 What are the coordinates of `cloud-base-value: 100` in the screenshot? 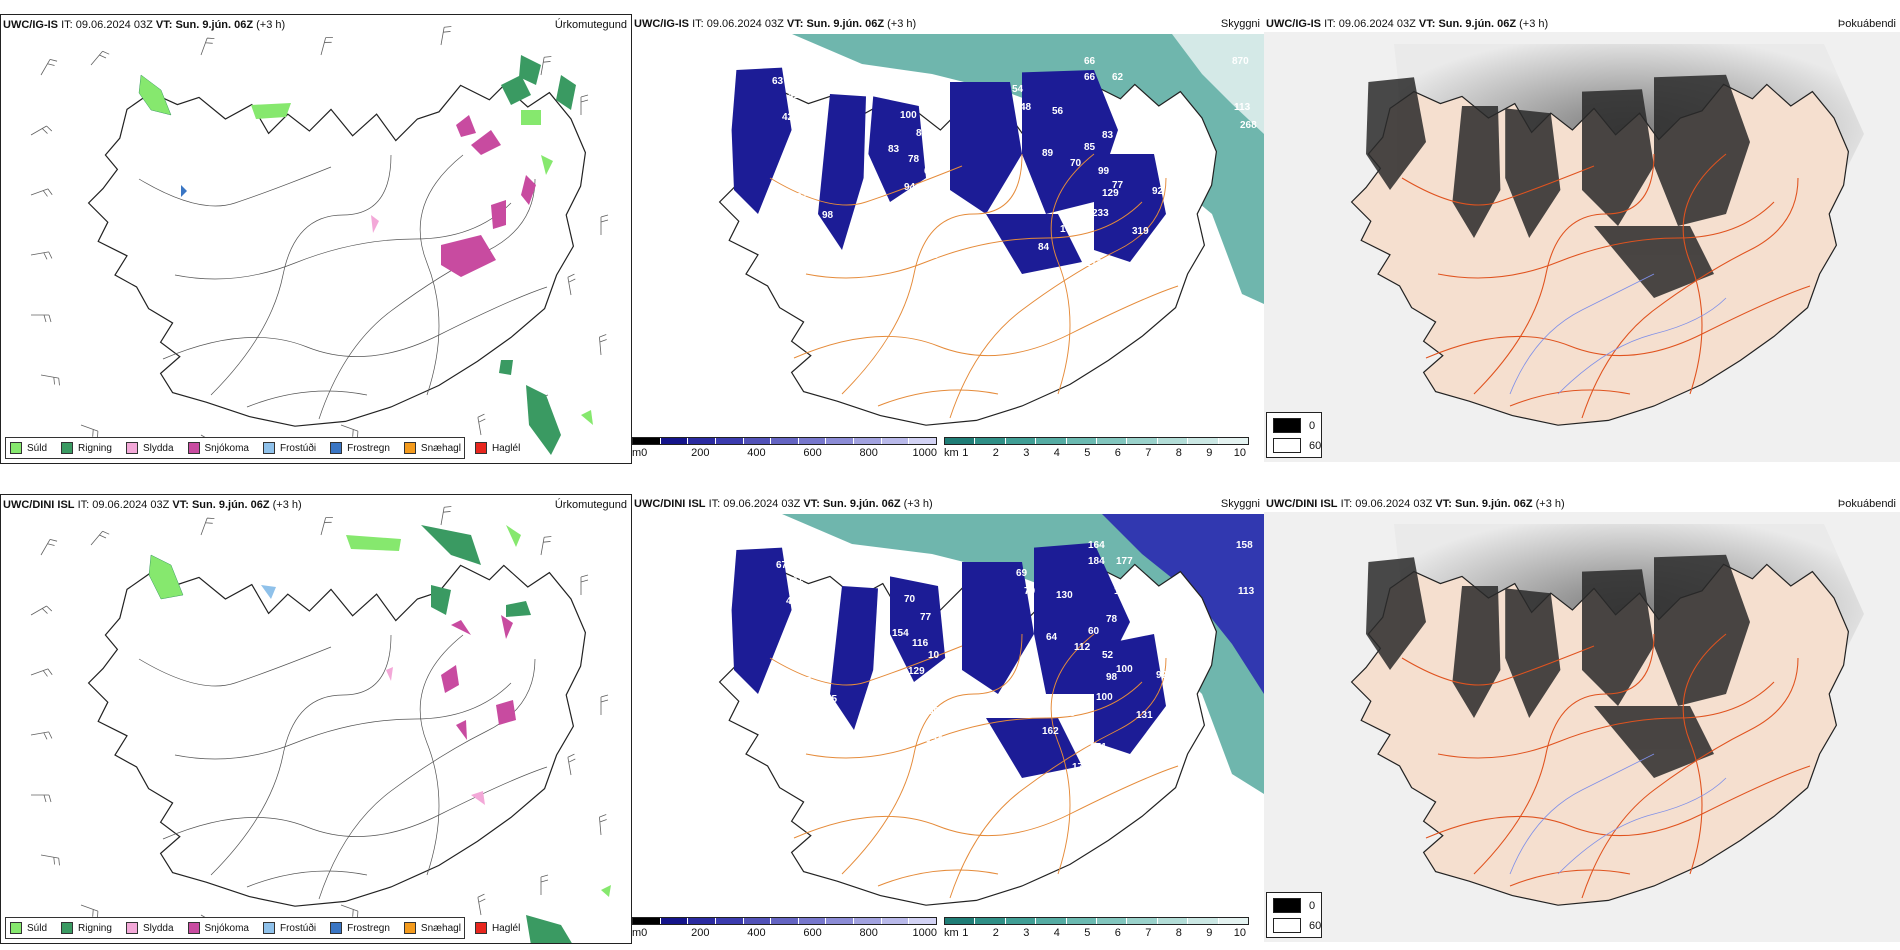 It's located at (1104, 697).